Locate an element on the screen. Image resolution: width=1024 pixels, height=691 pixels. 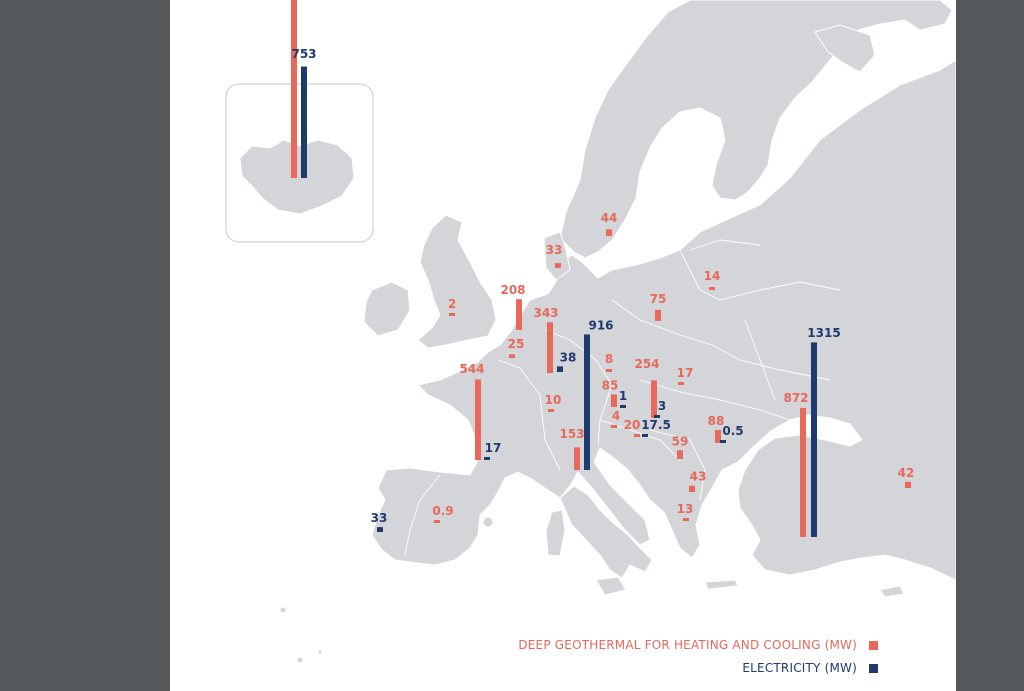
iceland-inset is located at coordinates (299, 163).